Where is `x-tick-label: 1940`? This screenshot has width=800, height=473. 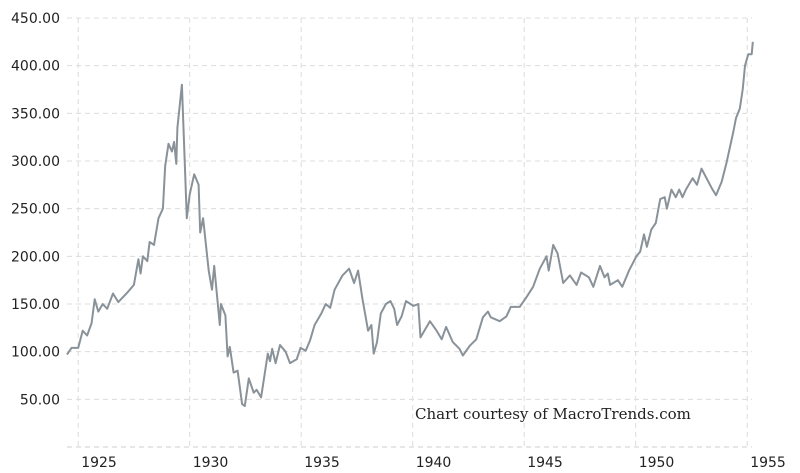
x-tick-label: 1940 is located at coordinates (434, 463).